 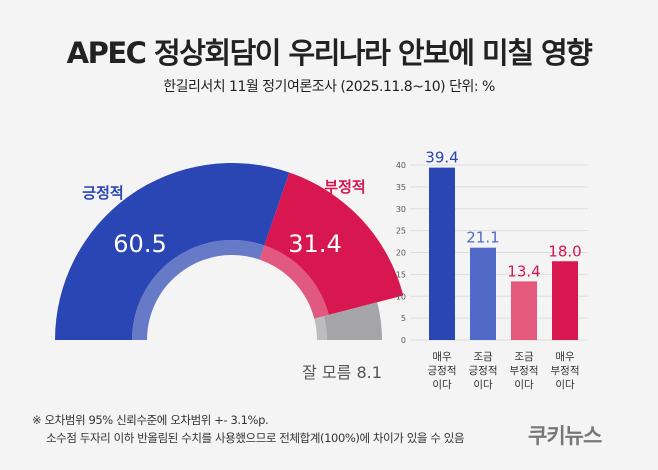 I want to click on y-tick-label: 25, so click(x=401, y=231).